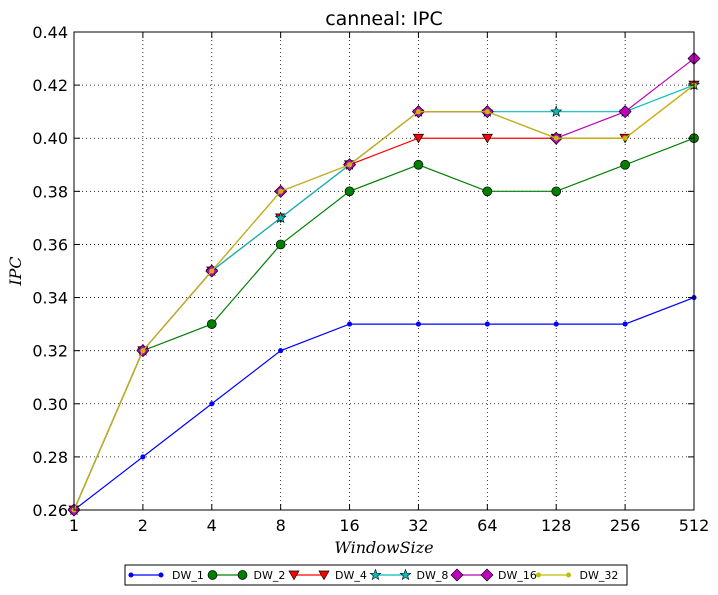 This screenshot has height=595, width=718. I want to click on y-tick-label: 0.28, so click(50, 457).